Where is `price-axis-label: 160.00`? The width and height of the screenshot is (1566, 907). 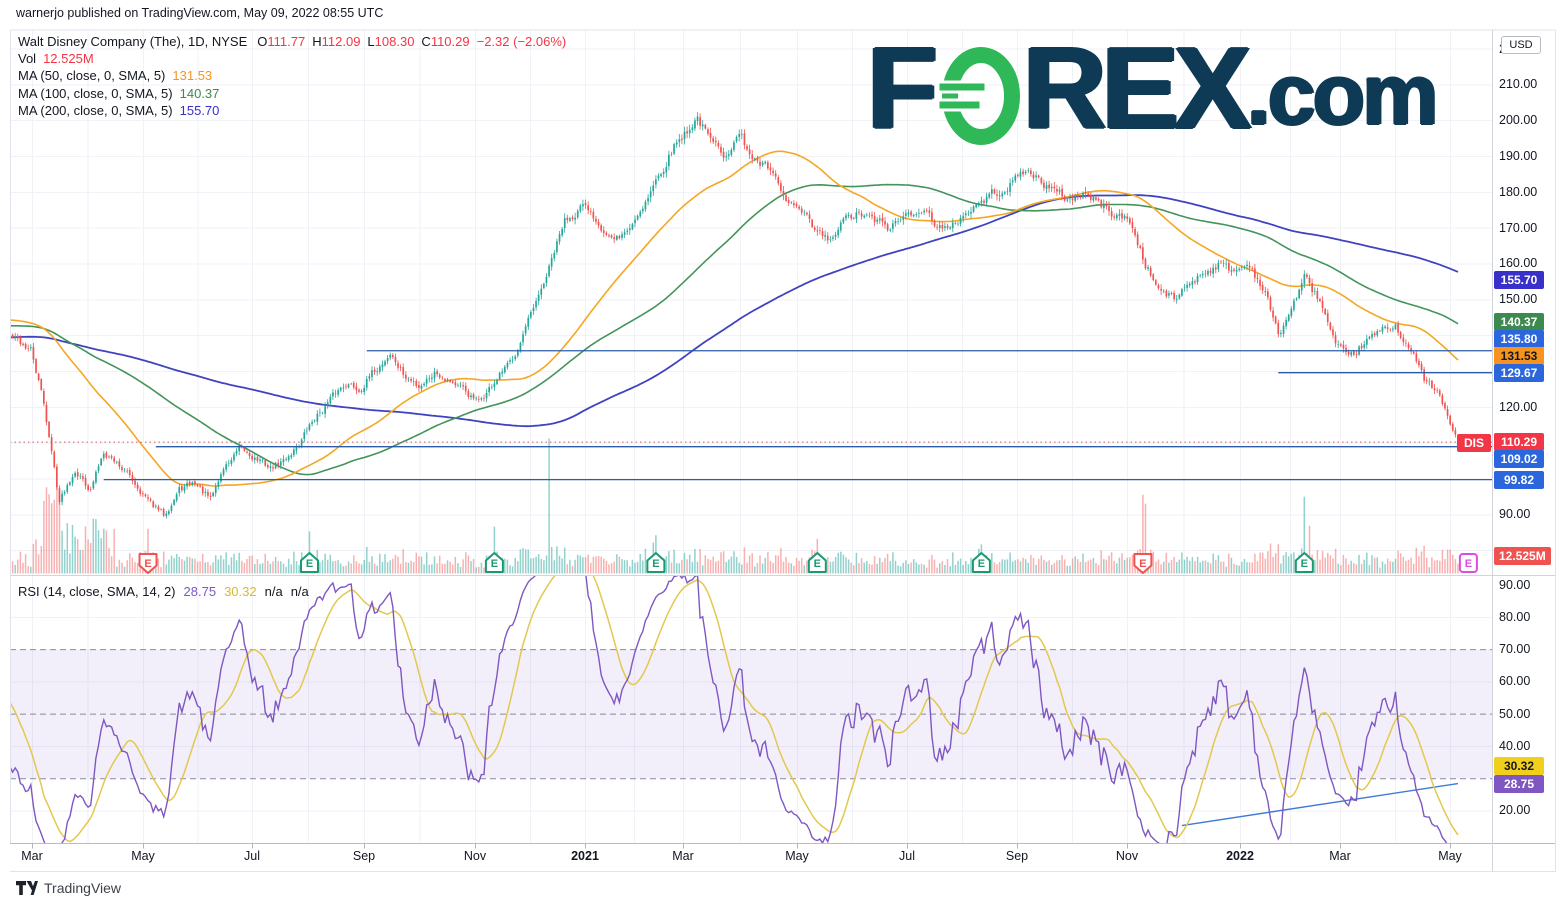
price-axis-label: 160.00 is located at coordinates (1518, 263).